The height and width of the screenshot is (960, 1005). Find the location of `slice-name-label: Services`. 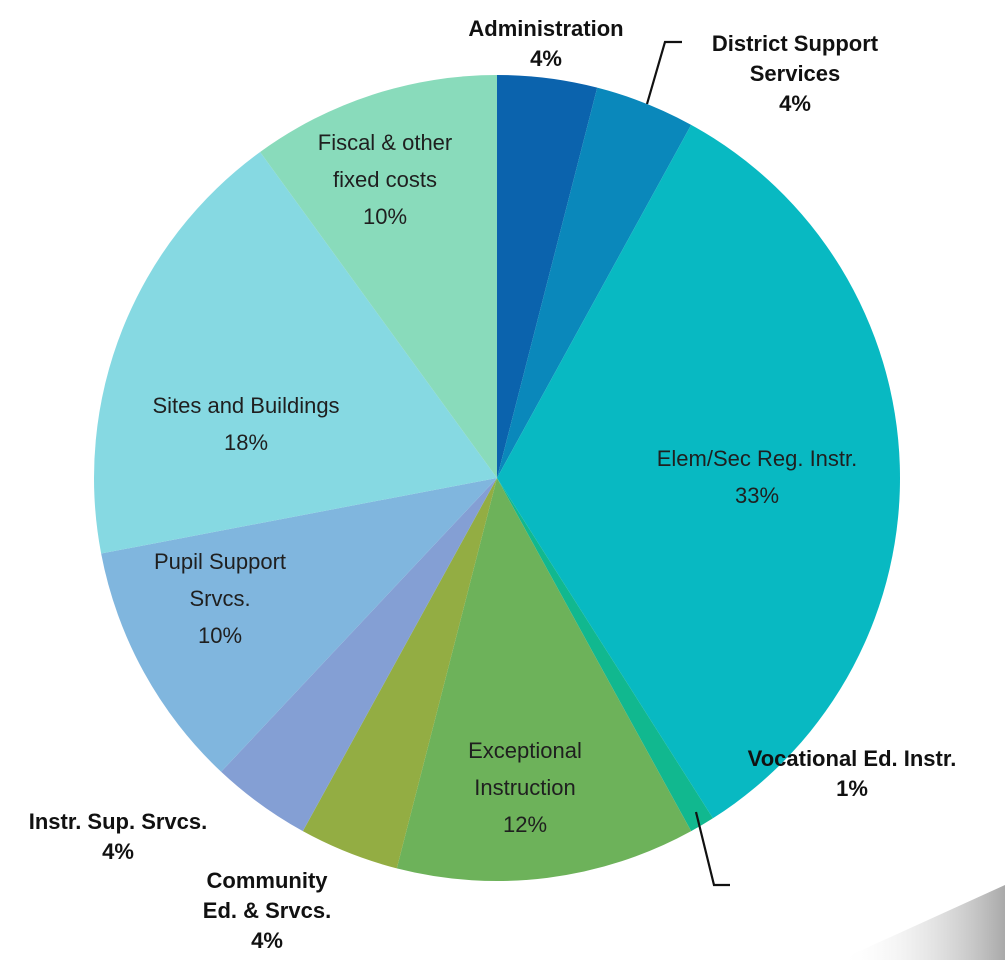

slice-name-label: Services is located at coordinates (795, 73).